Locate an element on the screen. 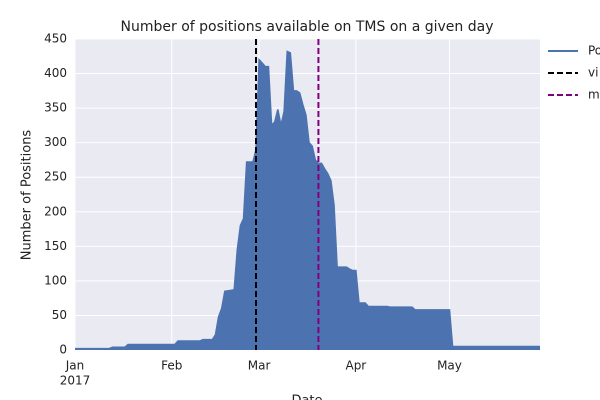 The image size is (600, 400). y-tick-label: 50 is located at coordinates (59, 315).